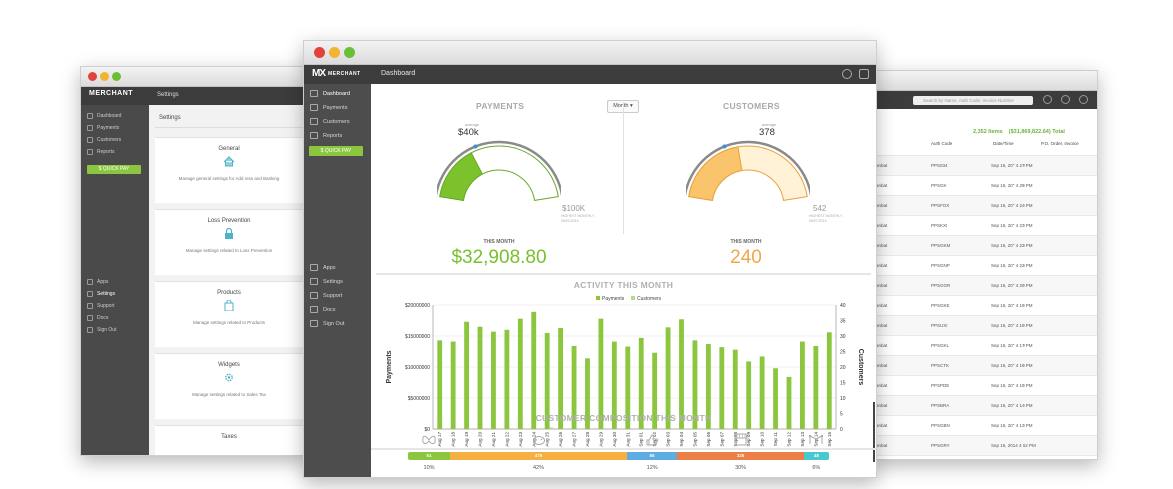 Image resolution: width=1173 pixels, height=489 pixels. What do you see at coordinates (1003, 143) in the screenshot?
I see `col-date-time: Date/Time` at bounding box center [1003, 143].